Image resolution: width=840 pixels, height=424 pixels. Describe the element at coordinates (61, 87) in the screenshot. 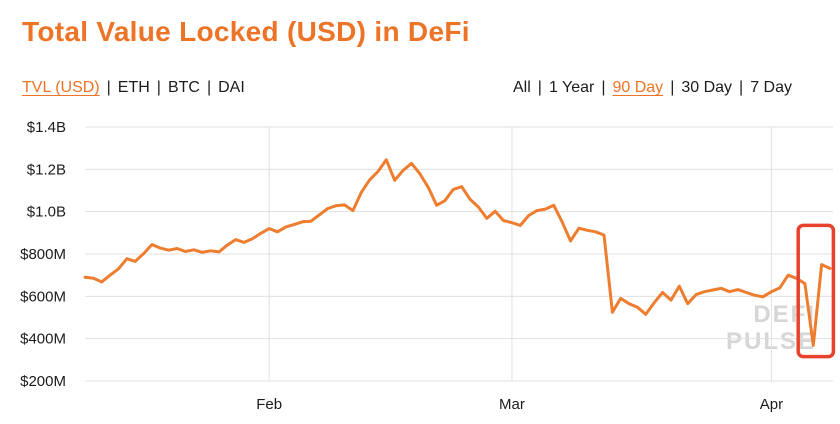

I see `metric-tabs-tvl-usd-: TVL (USD)` at that location.